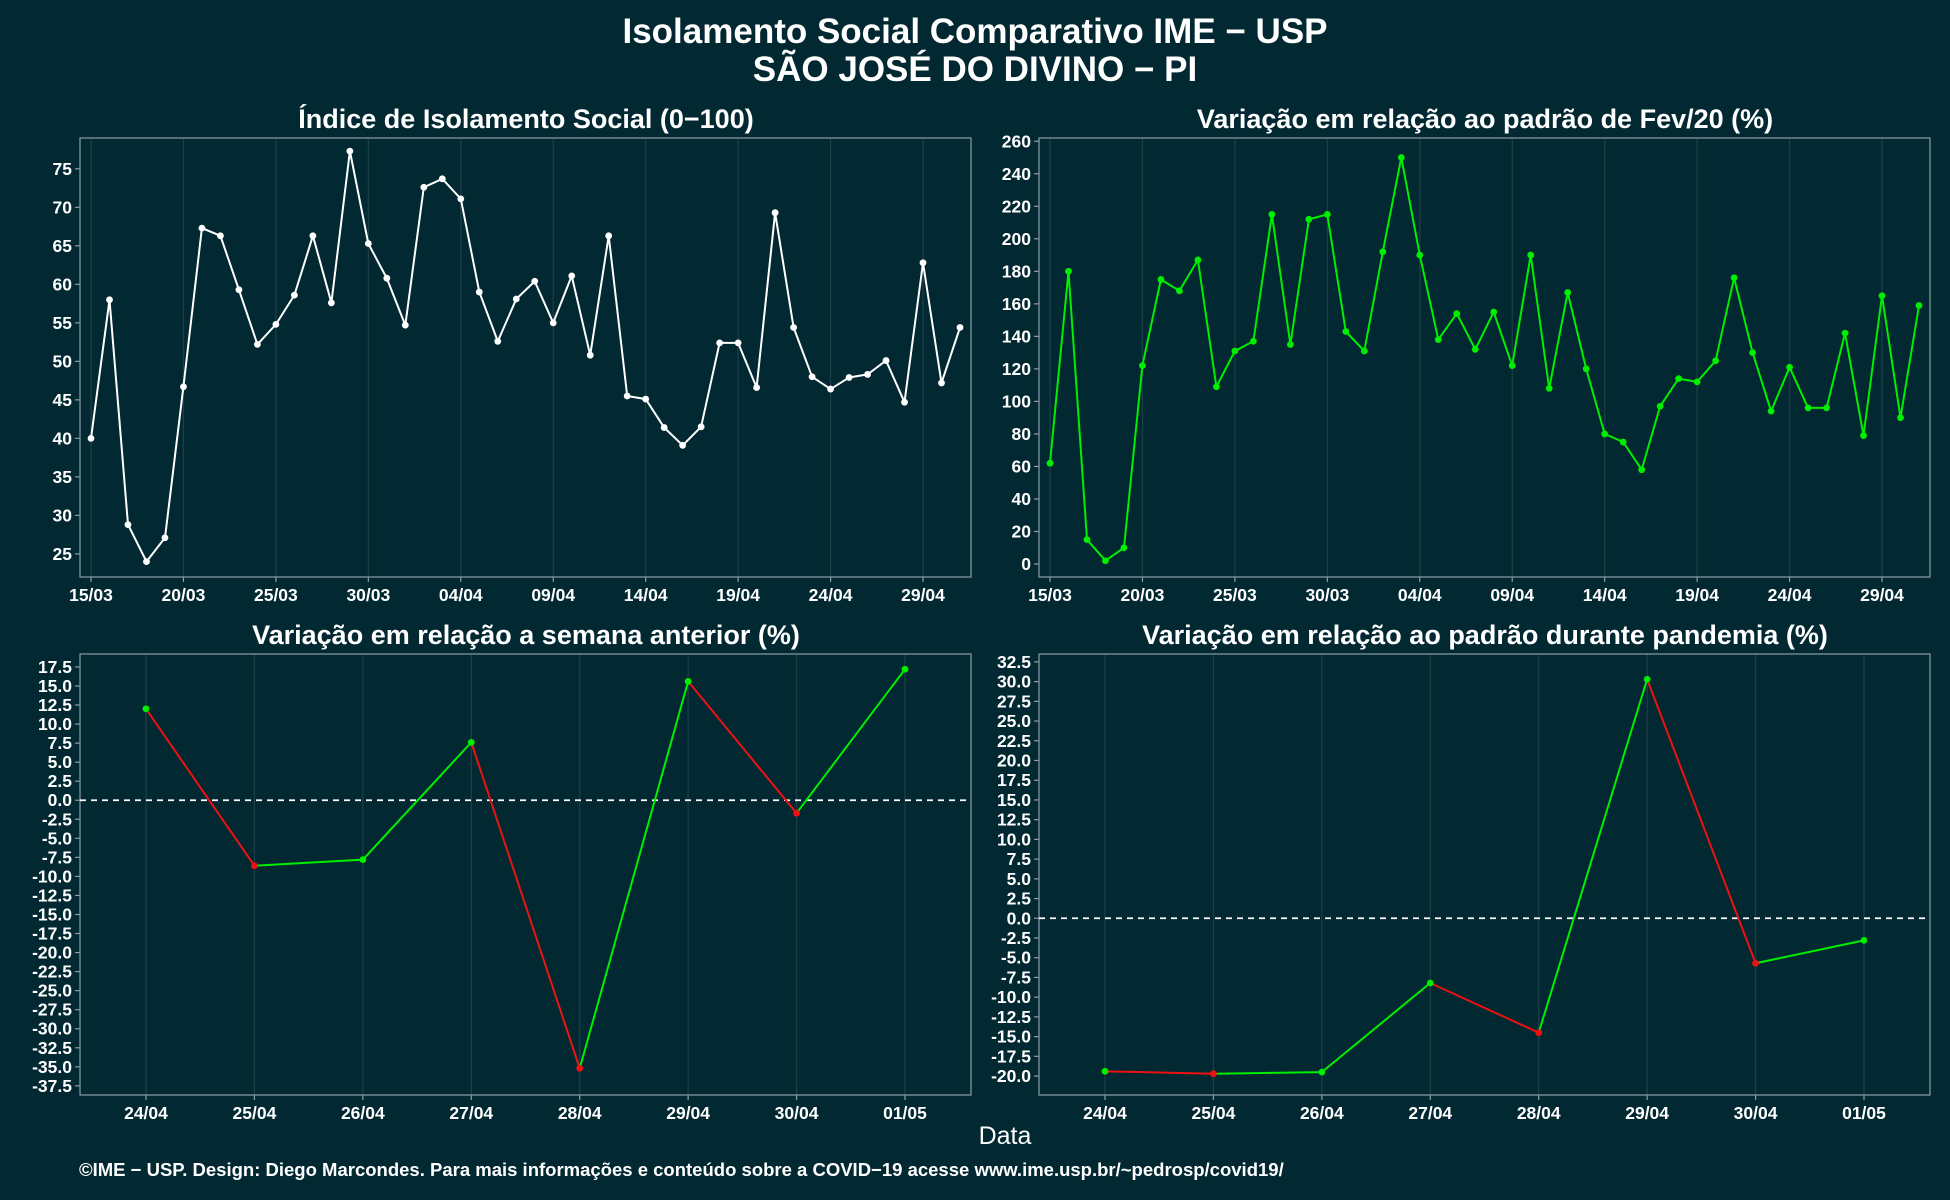 This screenshot has height=1200, width=1950. Describe the element at coordinates (1016, 938) in the screenshot. I see `y-tick-label: -2.5` at that location.